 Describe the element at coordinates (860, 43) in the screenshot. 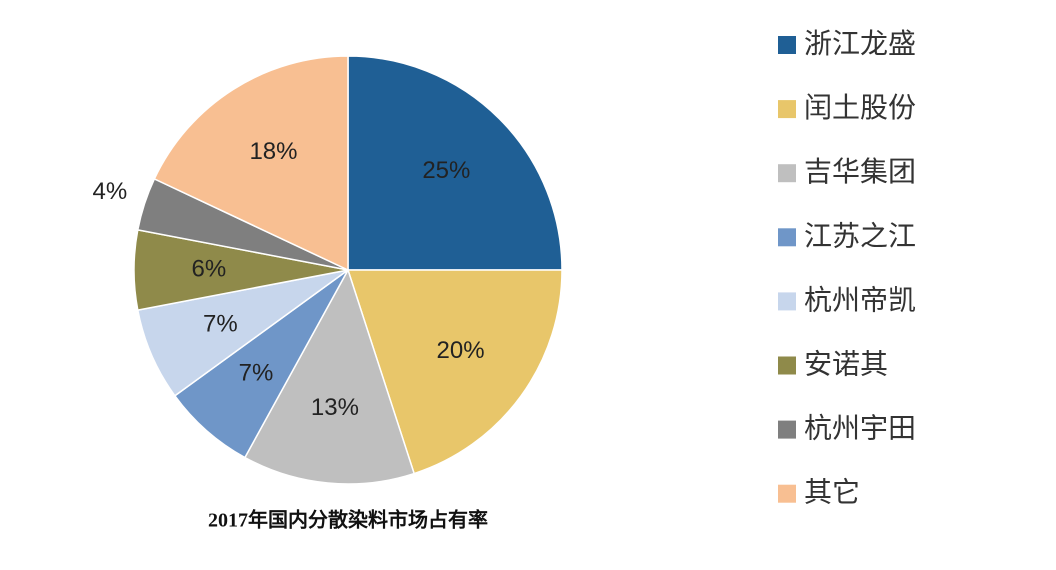

I see `legend-label: 浙江龙盛` at that location.